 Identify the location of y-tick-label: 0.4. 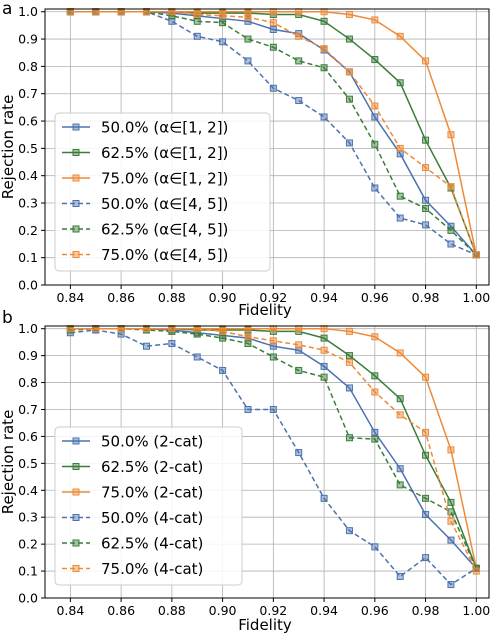
(28, 175).